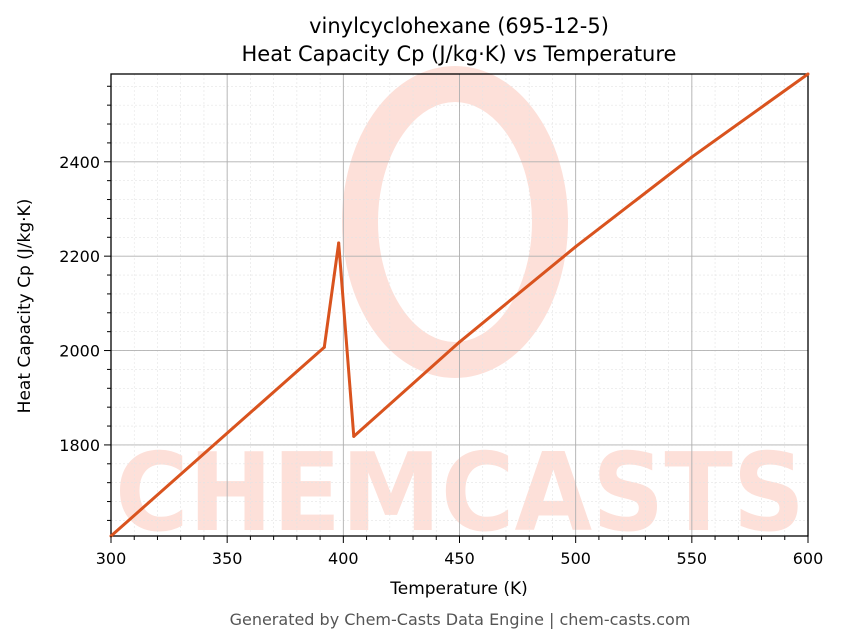 This screenshot has width=843, height=644. What do you see at coordinates (808, 558) in the screenshot?
I see `x-tick-label: 600` at bounding box center [808, 558].